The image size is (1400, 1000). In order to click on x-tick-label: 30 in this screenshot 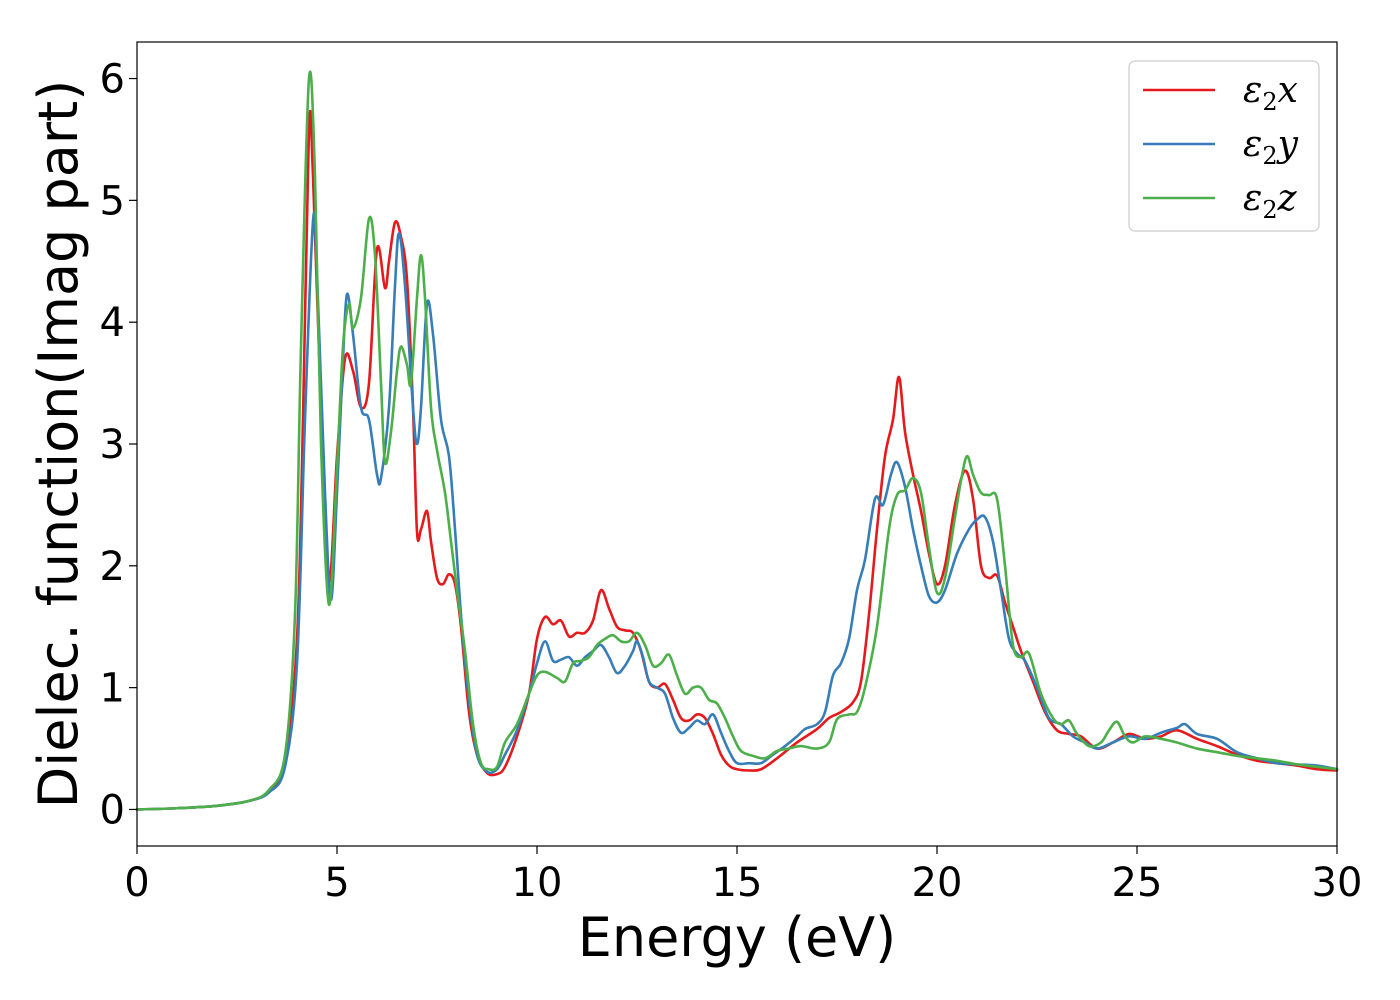, I will do `click(1337, 883)`.